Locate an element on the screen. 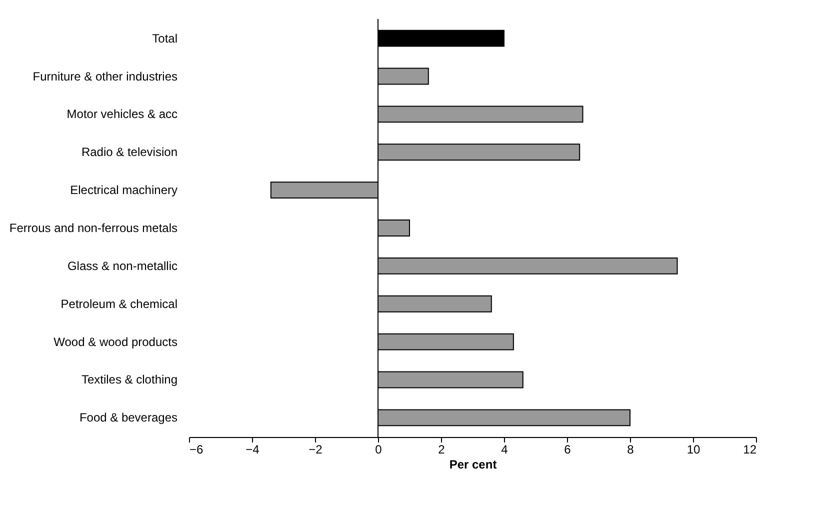  x-tick-label: −6 is located at coordinates (197, 449).